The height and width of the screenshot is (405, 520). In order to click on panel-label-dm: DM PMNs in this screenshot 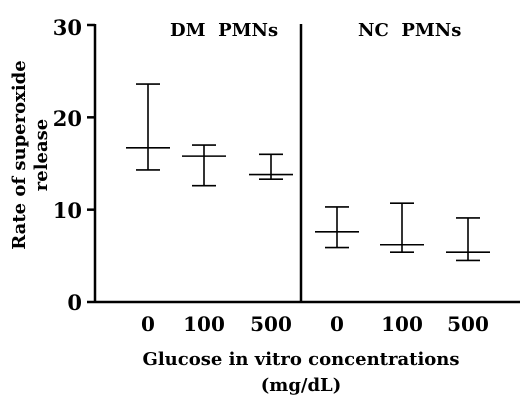, I will do `click(224, 30)`.